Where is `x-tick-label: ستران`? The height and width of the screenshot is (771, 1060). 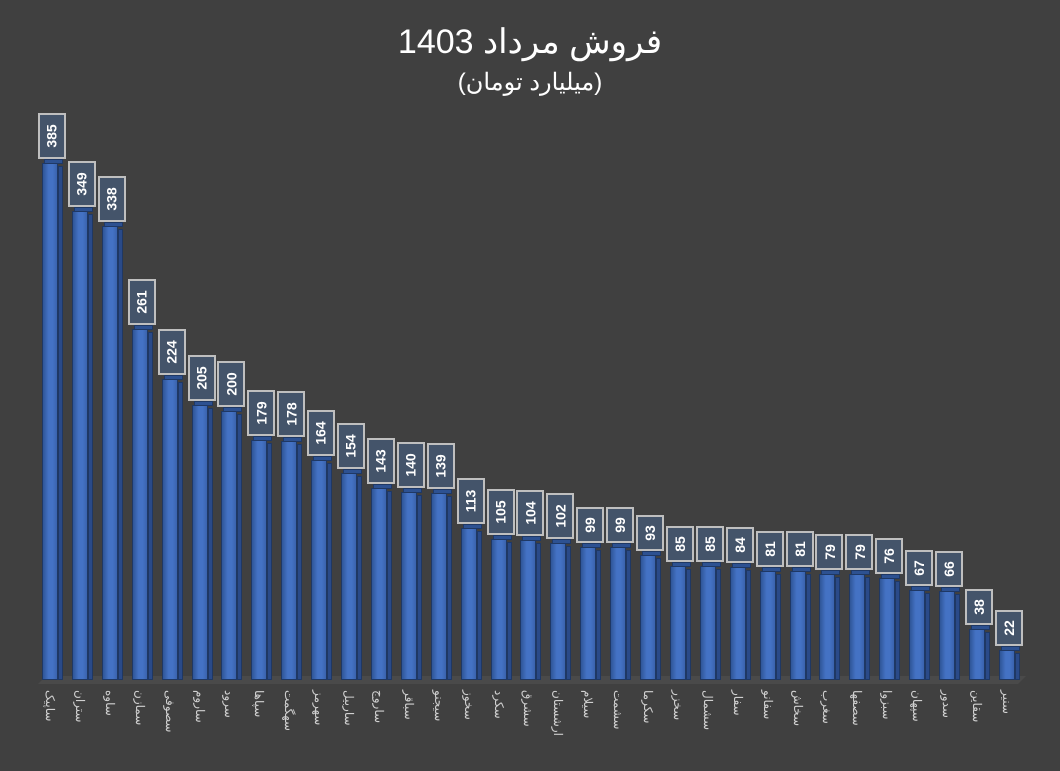 x-tick-label: ستران is located at coordinates (79, 706).